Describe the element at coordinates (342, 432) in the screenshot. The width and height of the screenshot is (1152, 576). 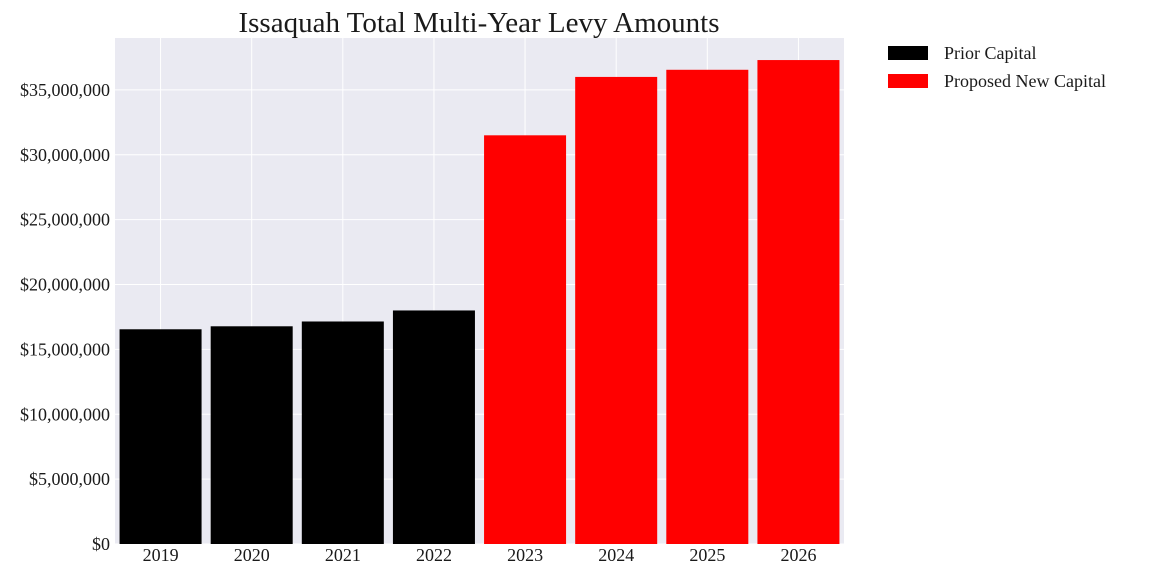
I see `bar-2021` at that location.